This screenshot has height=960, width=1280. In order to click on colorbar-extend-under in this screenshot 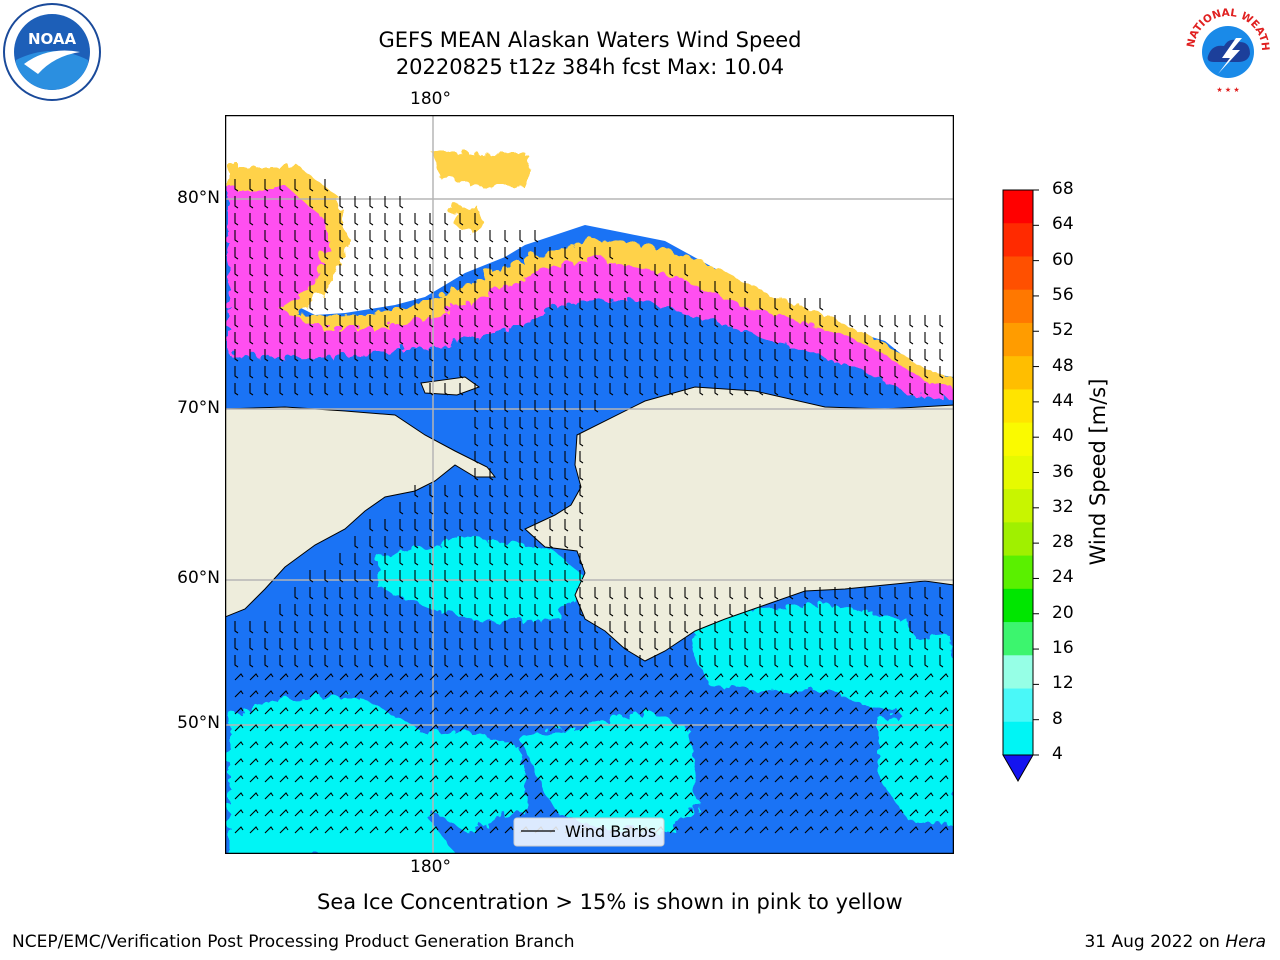, I will do `click(1018, 768)`.